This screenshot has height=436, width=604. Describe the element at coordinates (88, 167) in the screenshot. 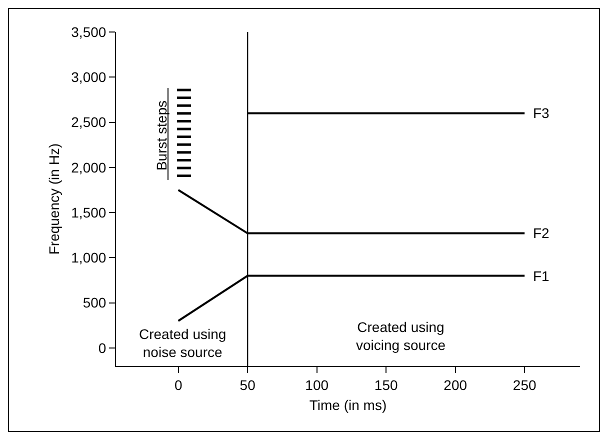

I see `y-tick-label: 2,000` at that location.